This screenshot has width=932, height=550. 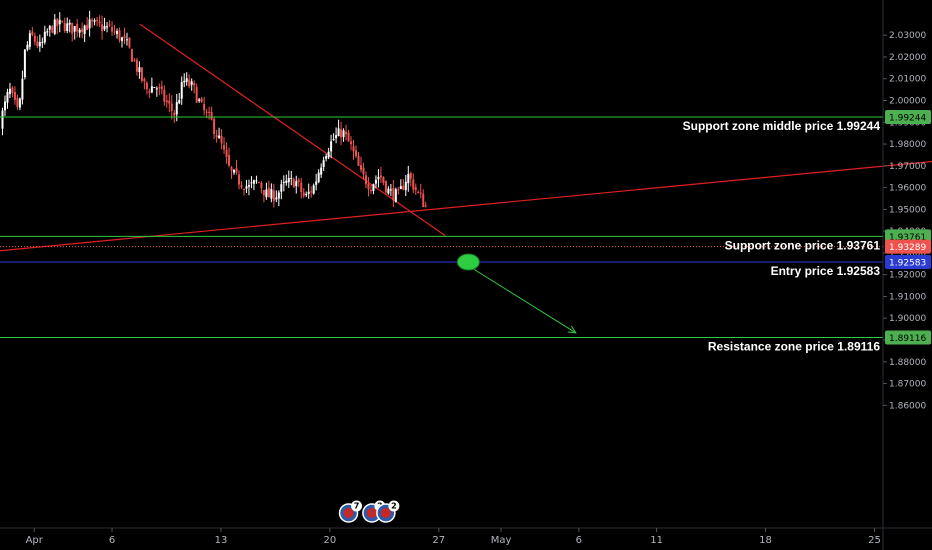 What do you see at coordinates (908, 261) in the screenshot?
I see `entry-price-tag` at bounding box center [908, 261].